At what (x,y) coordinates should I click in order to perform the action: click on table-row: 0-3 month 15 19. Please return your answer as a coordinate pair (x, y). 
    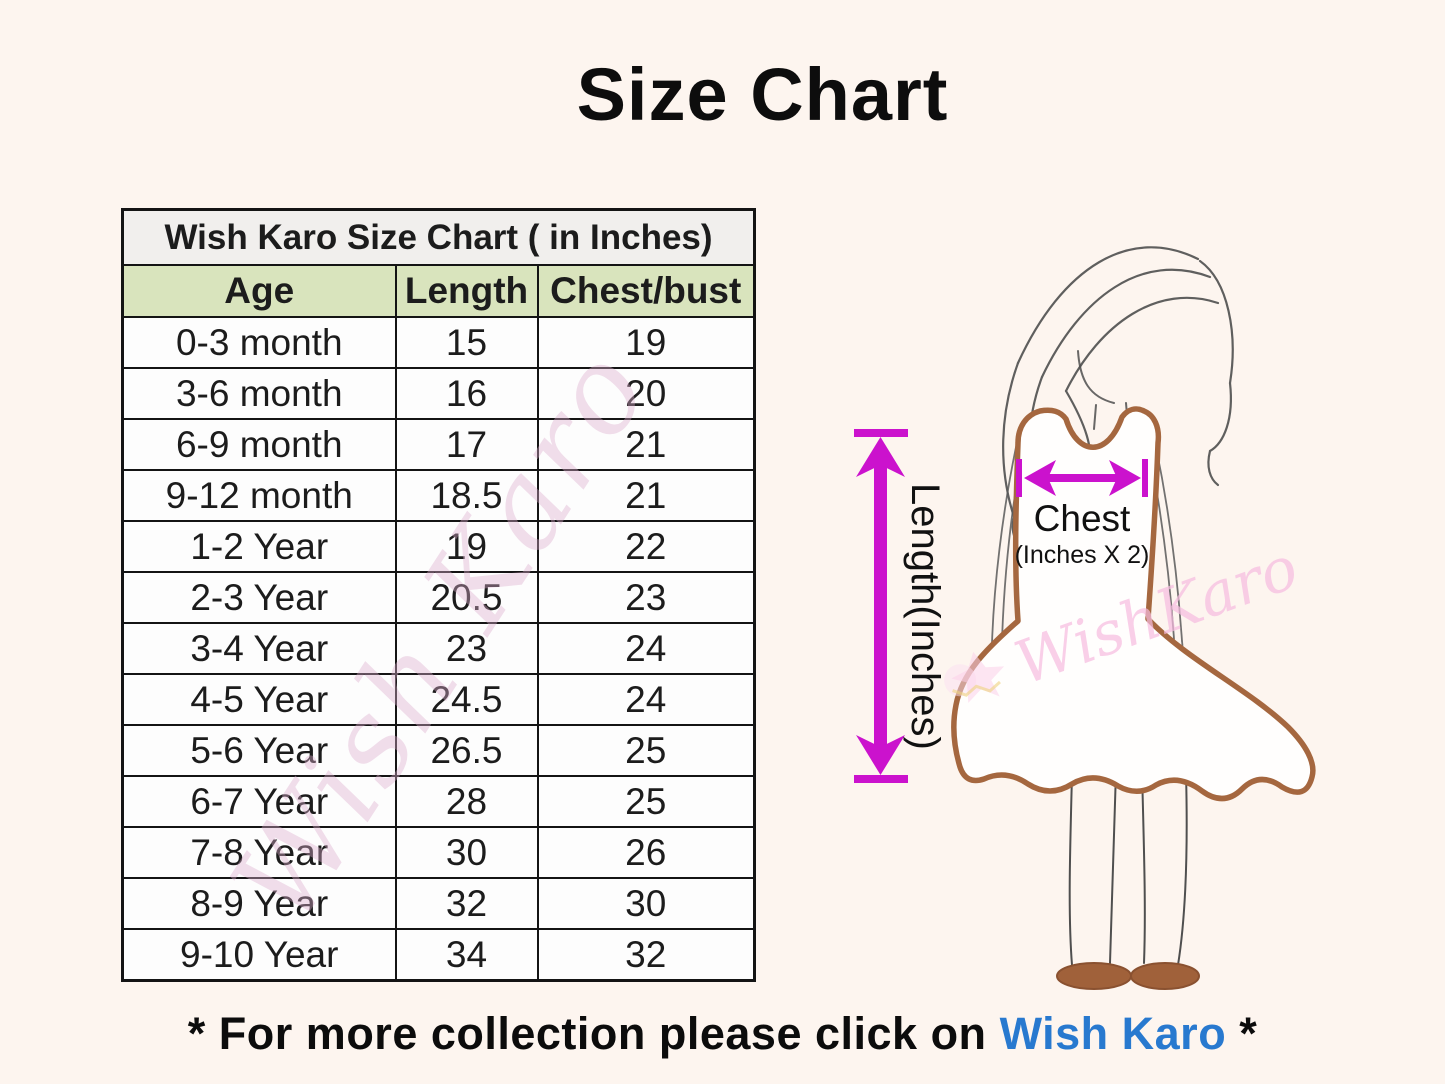
    Looking at the image, I should click on (438, 342).